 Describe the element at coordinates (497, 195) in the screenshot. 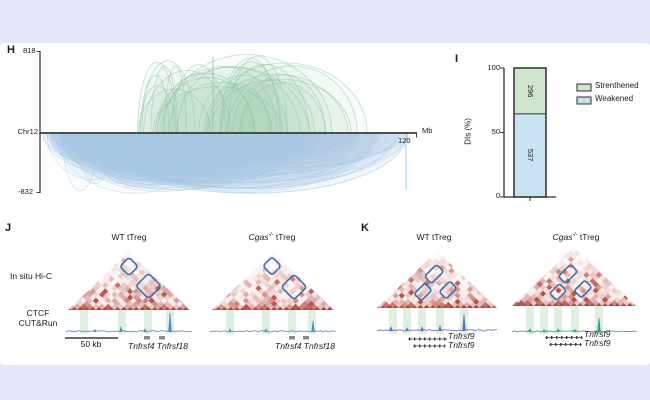

I see `panel-i-tick-0: 0` at that location.